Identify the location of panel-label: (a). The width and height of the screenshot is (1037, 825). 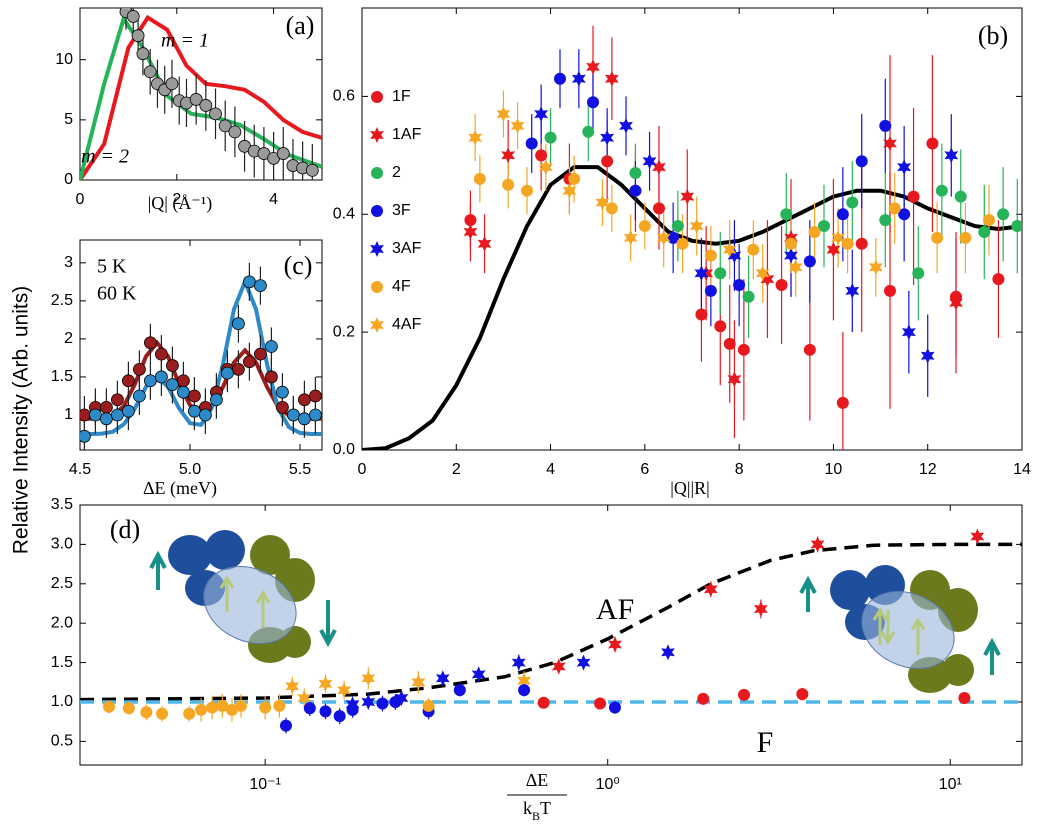
(300, 25).